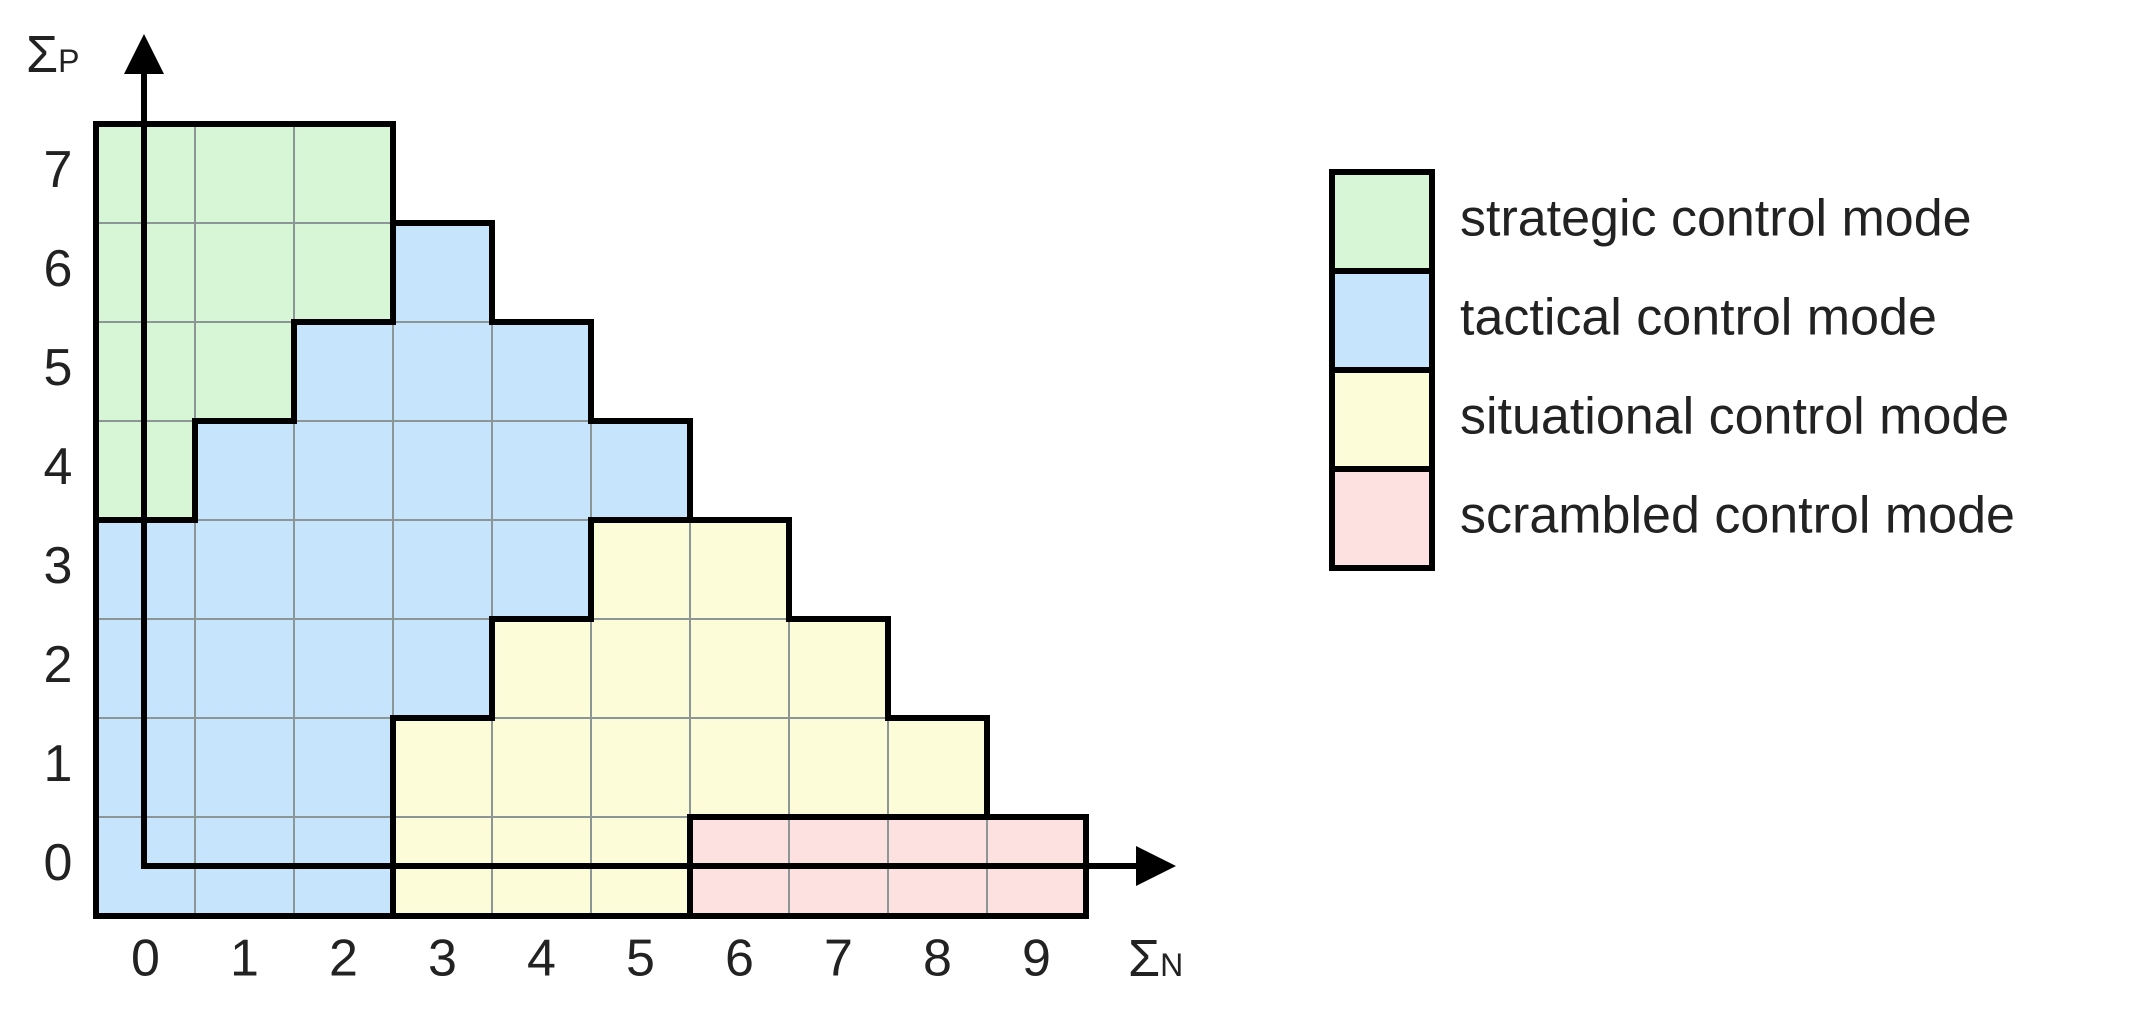  Describe the element at coordinates (1716, 219) in the screenshot. I see `legend-label: strategic control mode` at that location.